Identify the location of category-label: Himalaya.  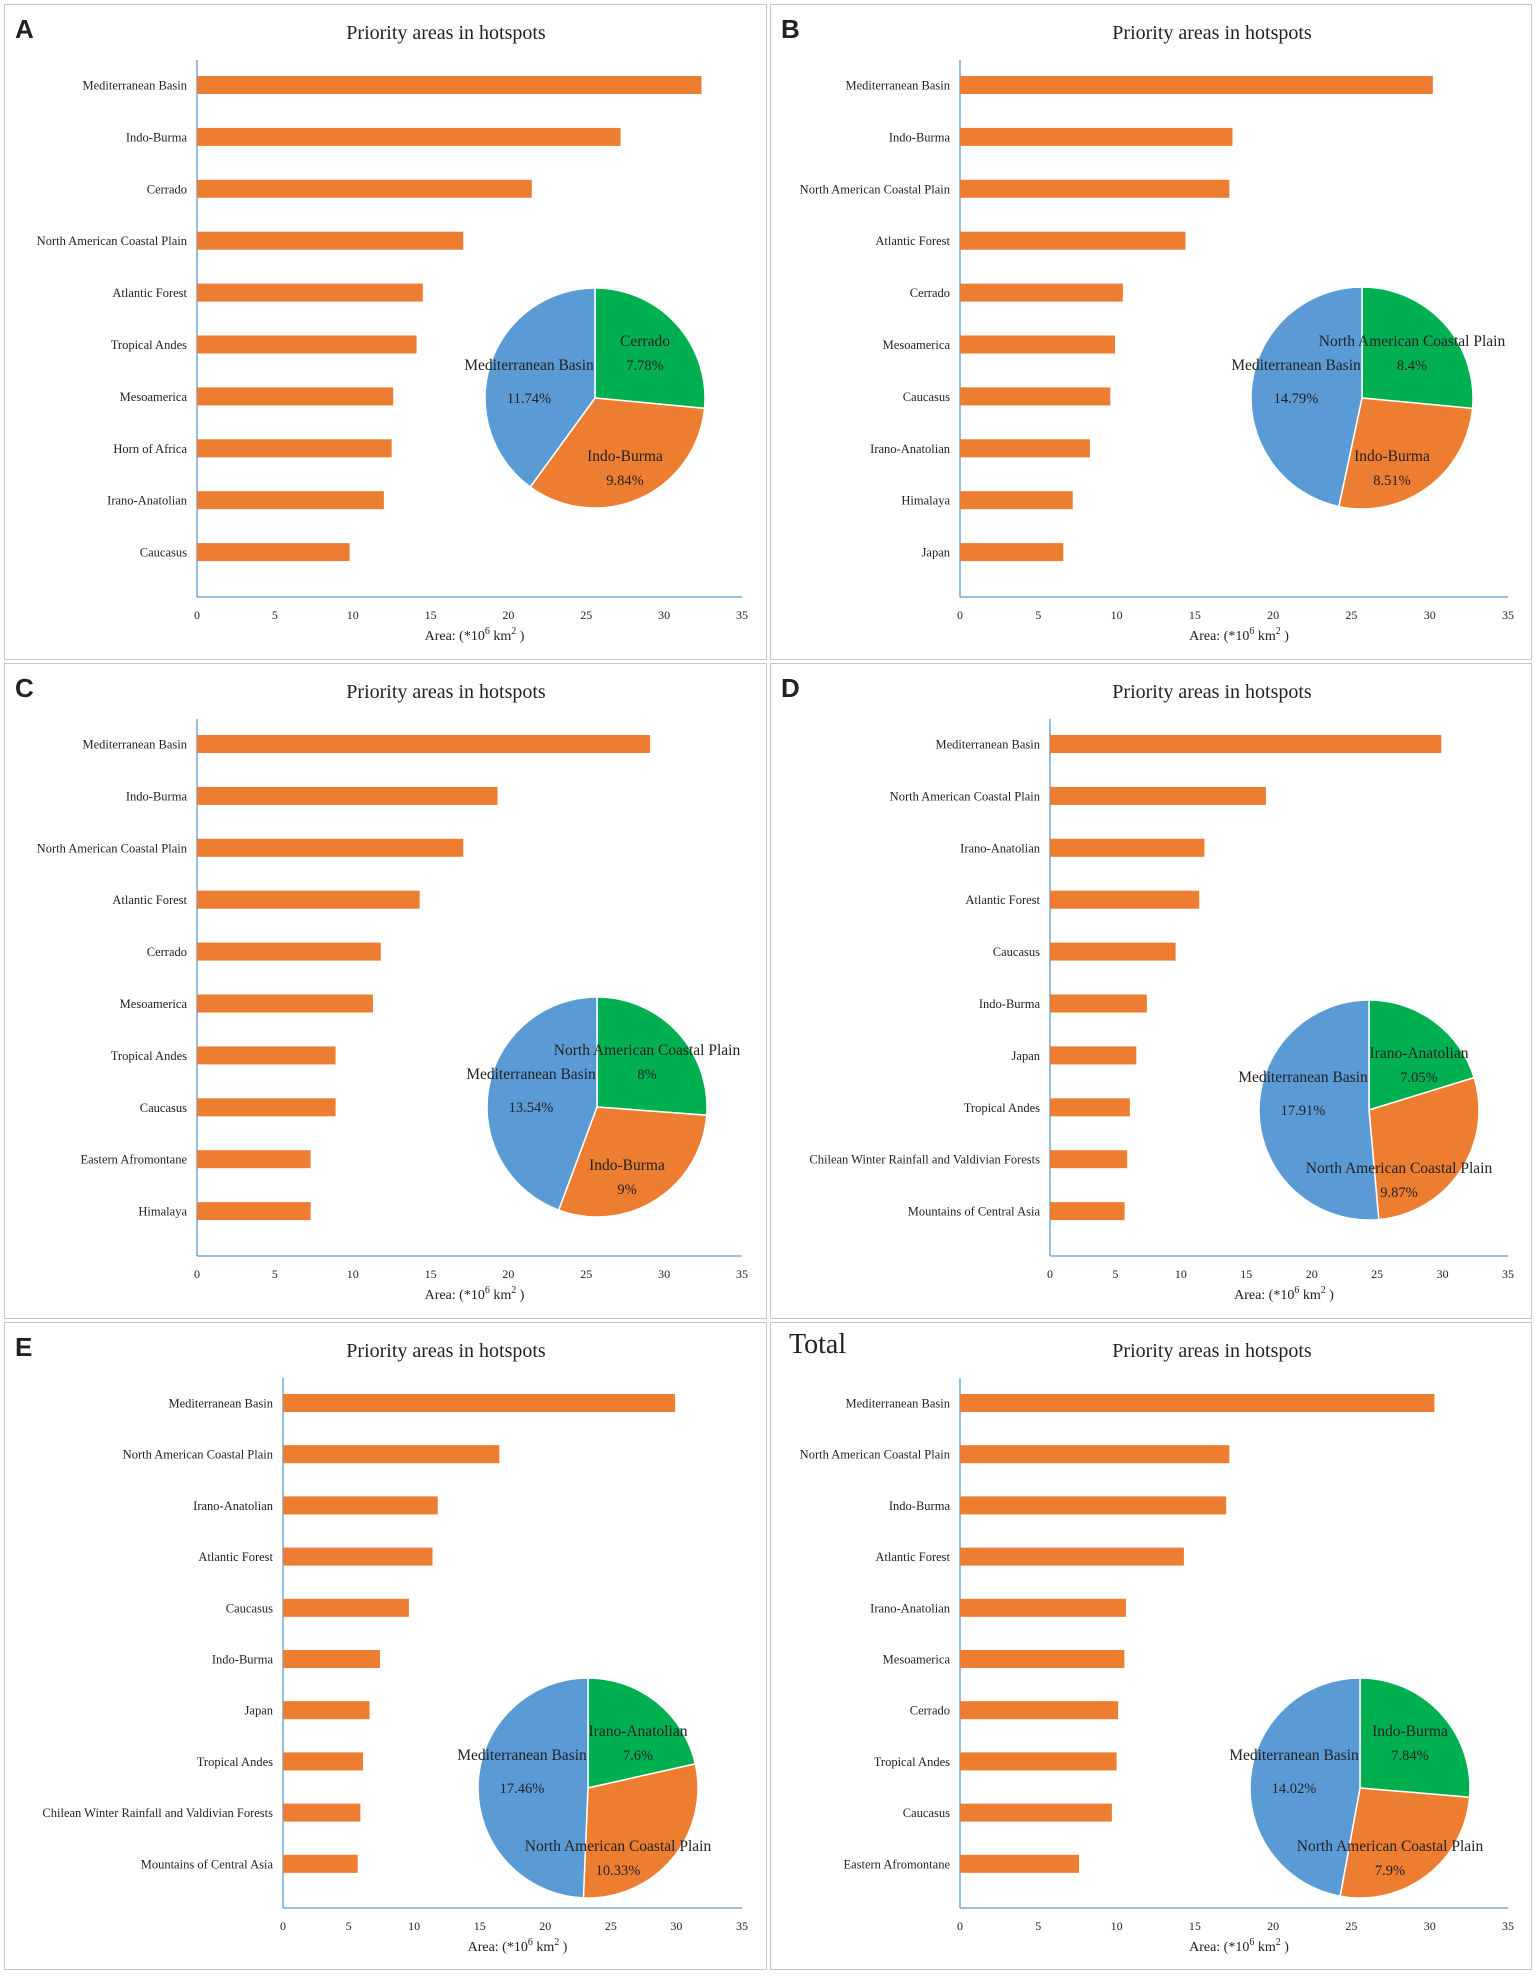
(162, 1212).